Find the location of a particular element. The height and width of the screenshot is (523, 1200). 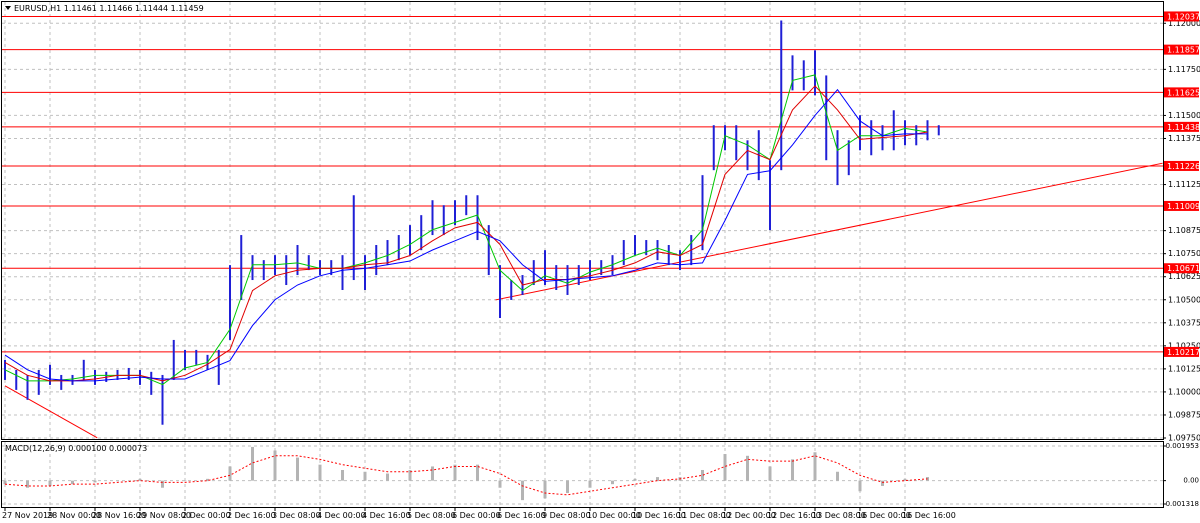

x-tick-label: 9 Dec 08:00 is located at coordinates (566, 515).